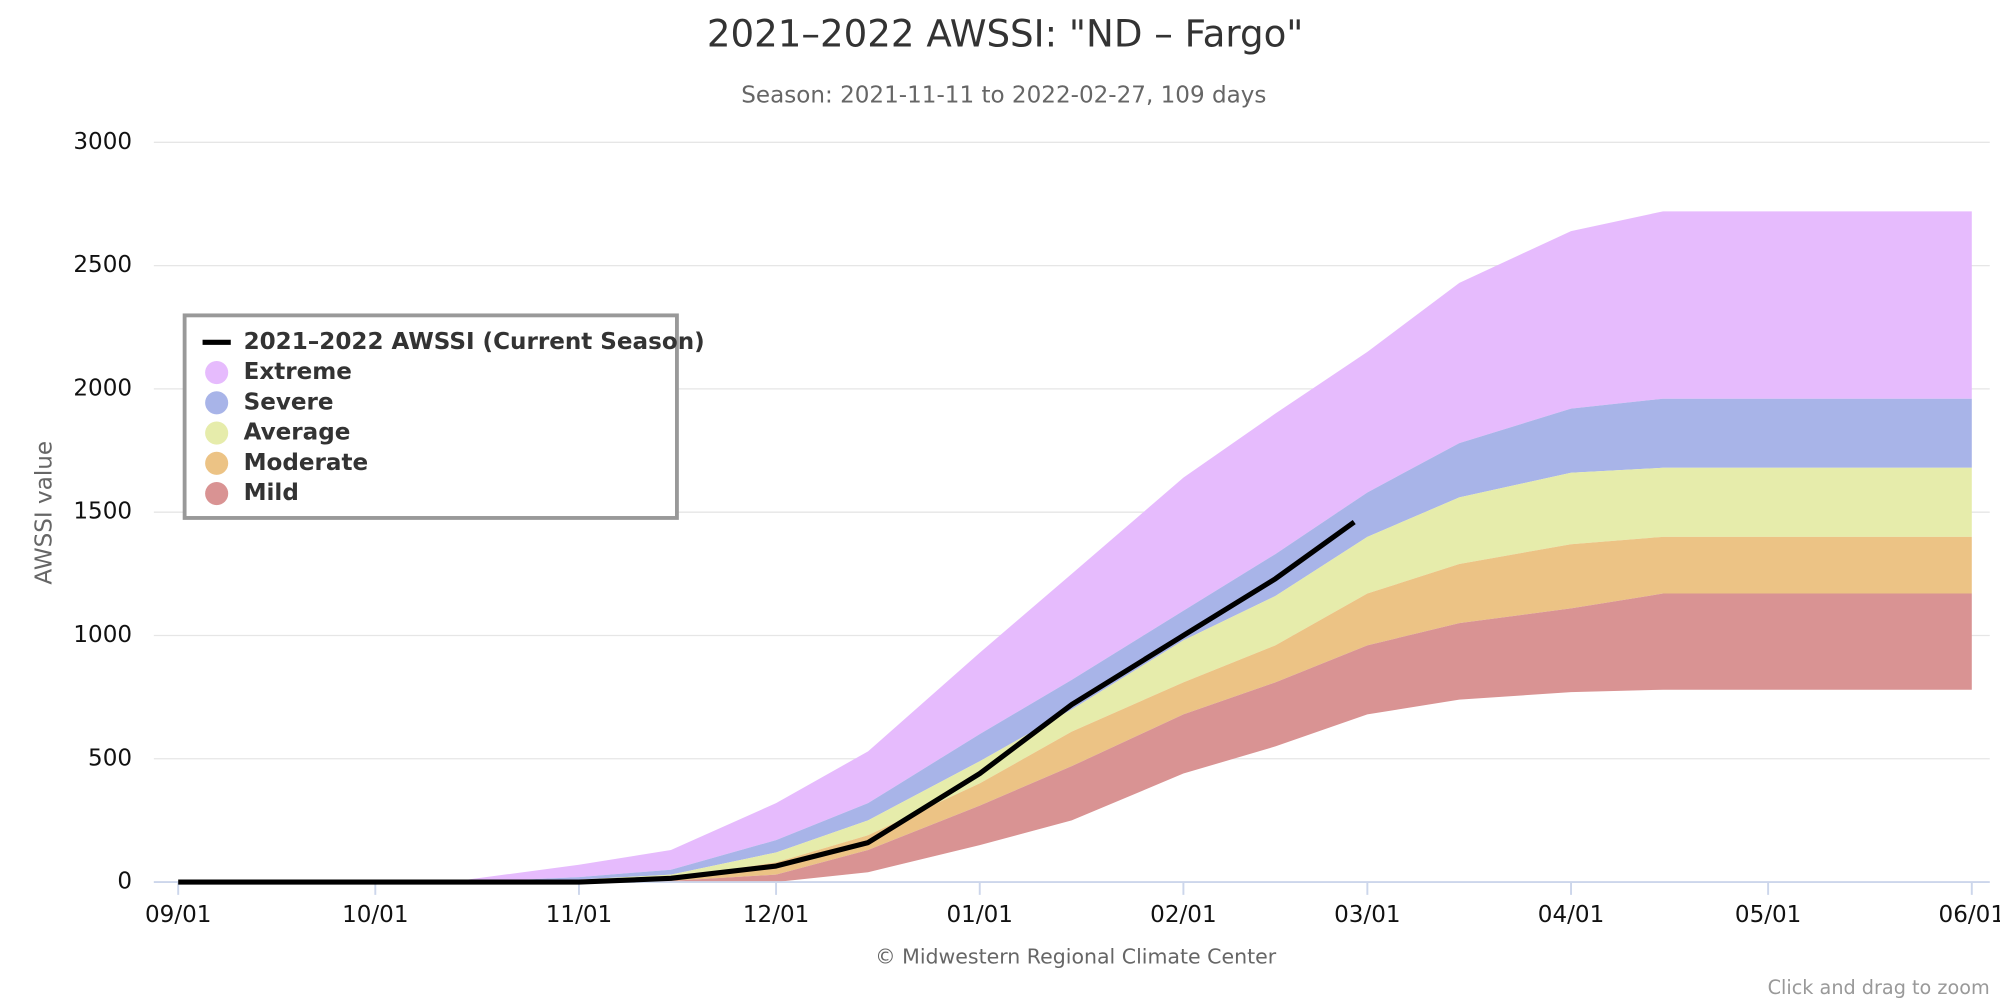 This screenshot has height=1000, width=2000. What do you see at coordinates (102, 265) in the screenshot?
I see `y-tick-label: 2500` at bounding box center [102, 265].